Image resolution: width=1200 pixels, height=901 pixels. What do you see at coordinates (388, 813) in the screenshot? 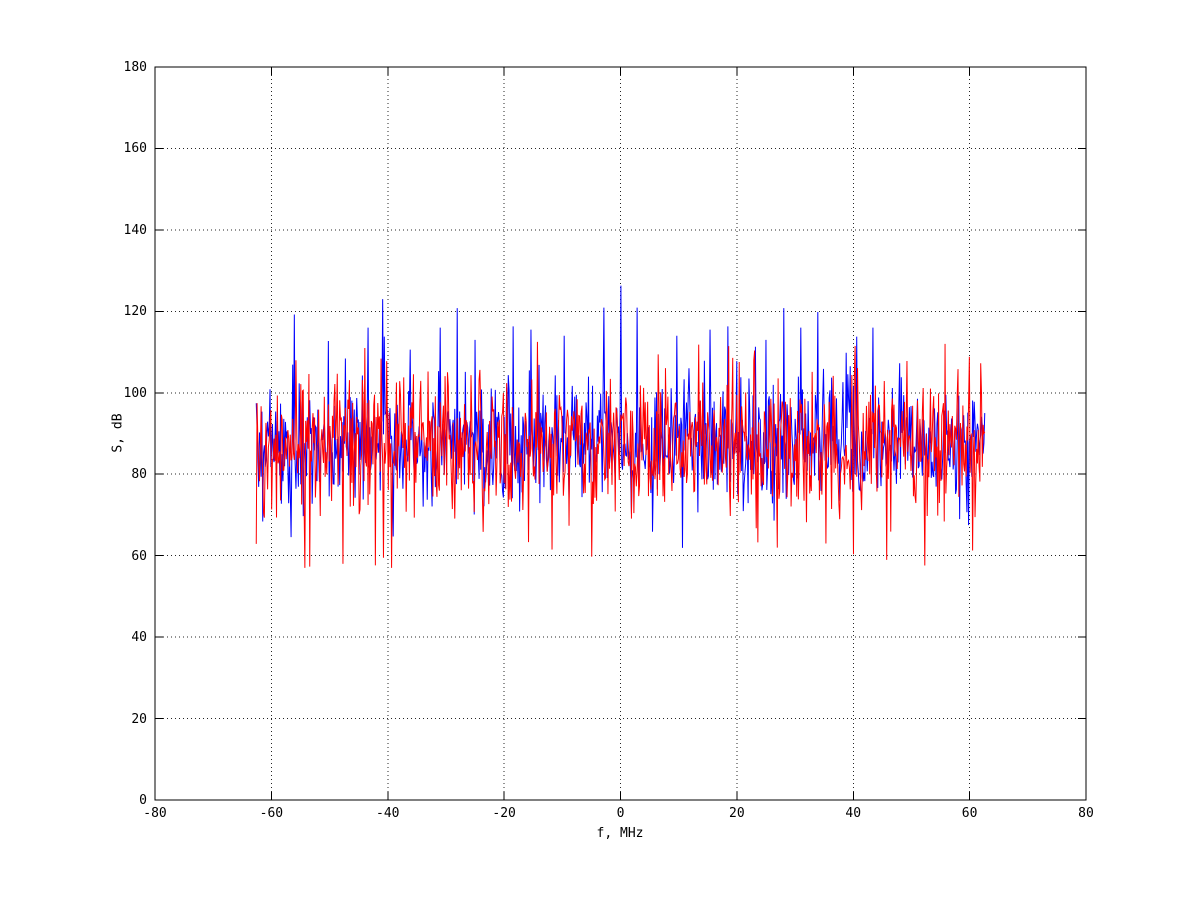
I see `x-tick-label: -40` at bounding box center [388, 813].